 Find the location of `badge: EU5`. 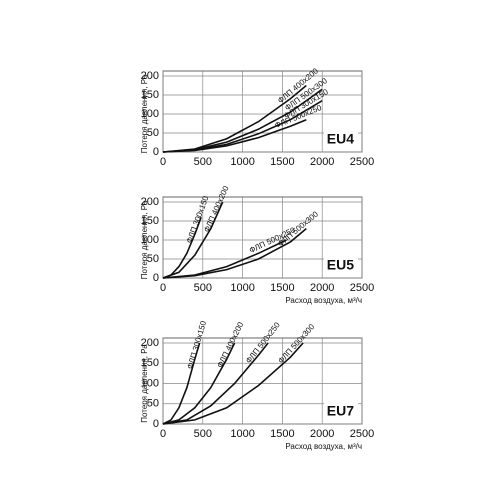

badge: EU5 is located at coordinates (340, 265).